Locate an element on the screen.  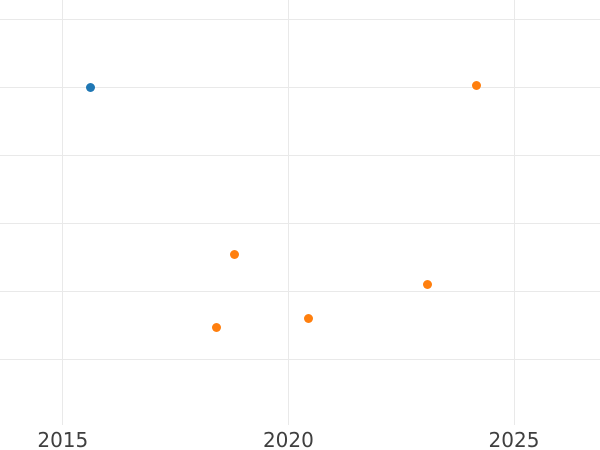
x-tick-label: 2015 is located at coordinates (63, 439).